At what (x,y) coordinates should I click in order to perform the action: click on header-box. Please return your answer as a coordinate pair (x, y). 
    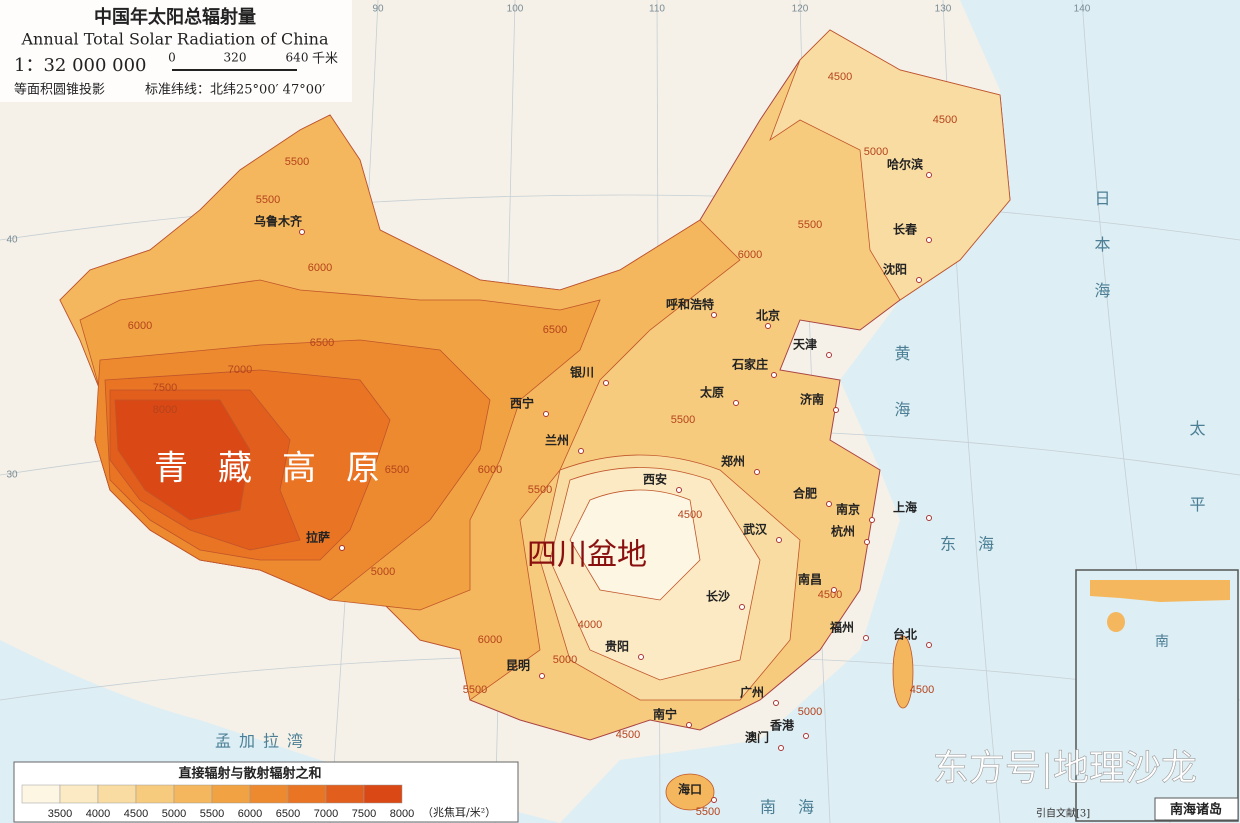
    Looking at the image, I should click on (176, 51).